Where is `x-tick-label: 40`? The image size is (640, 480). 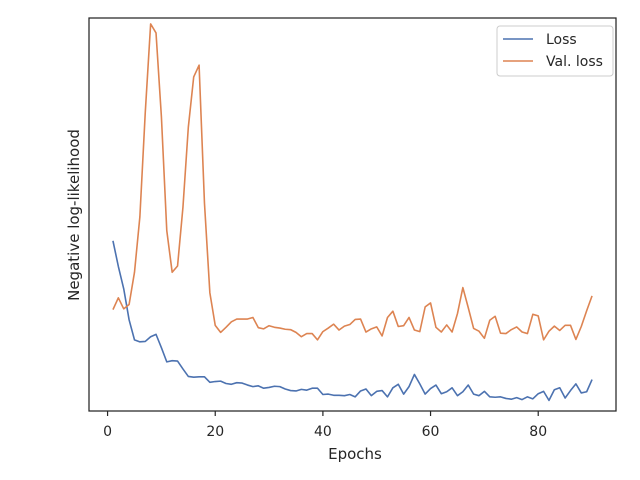
x-tick-label: 40 is located at coordinates (323, 432).